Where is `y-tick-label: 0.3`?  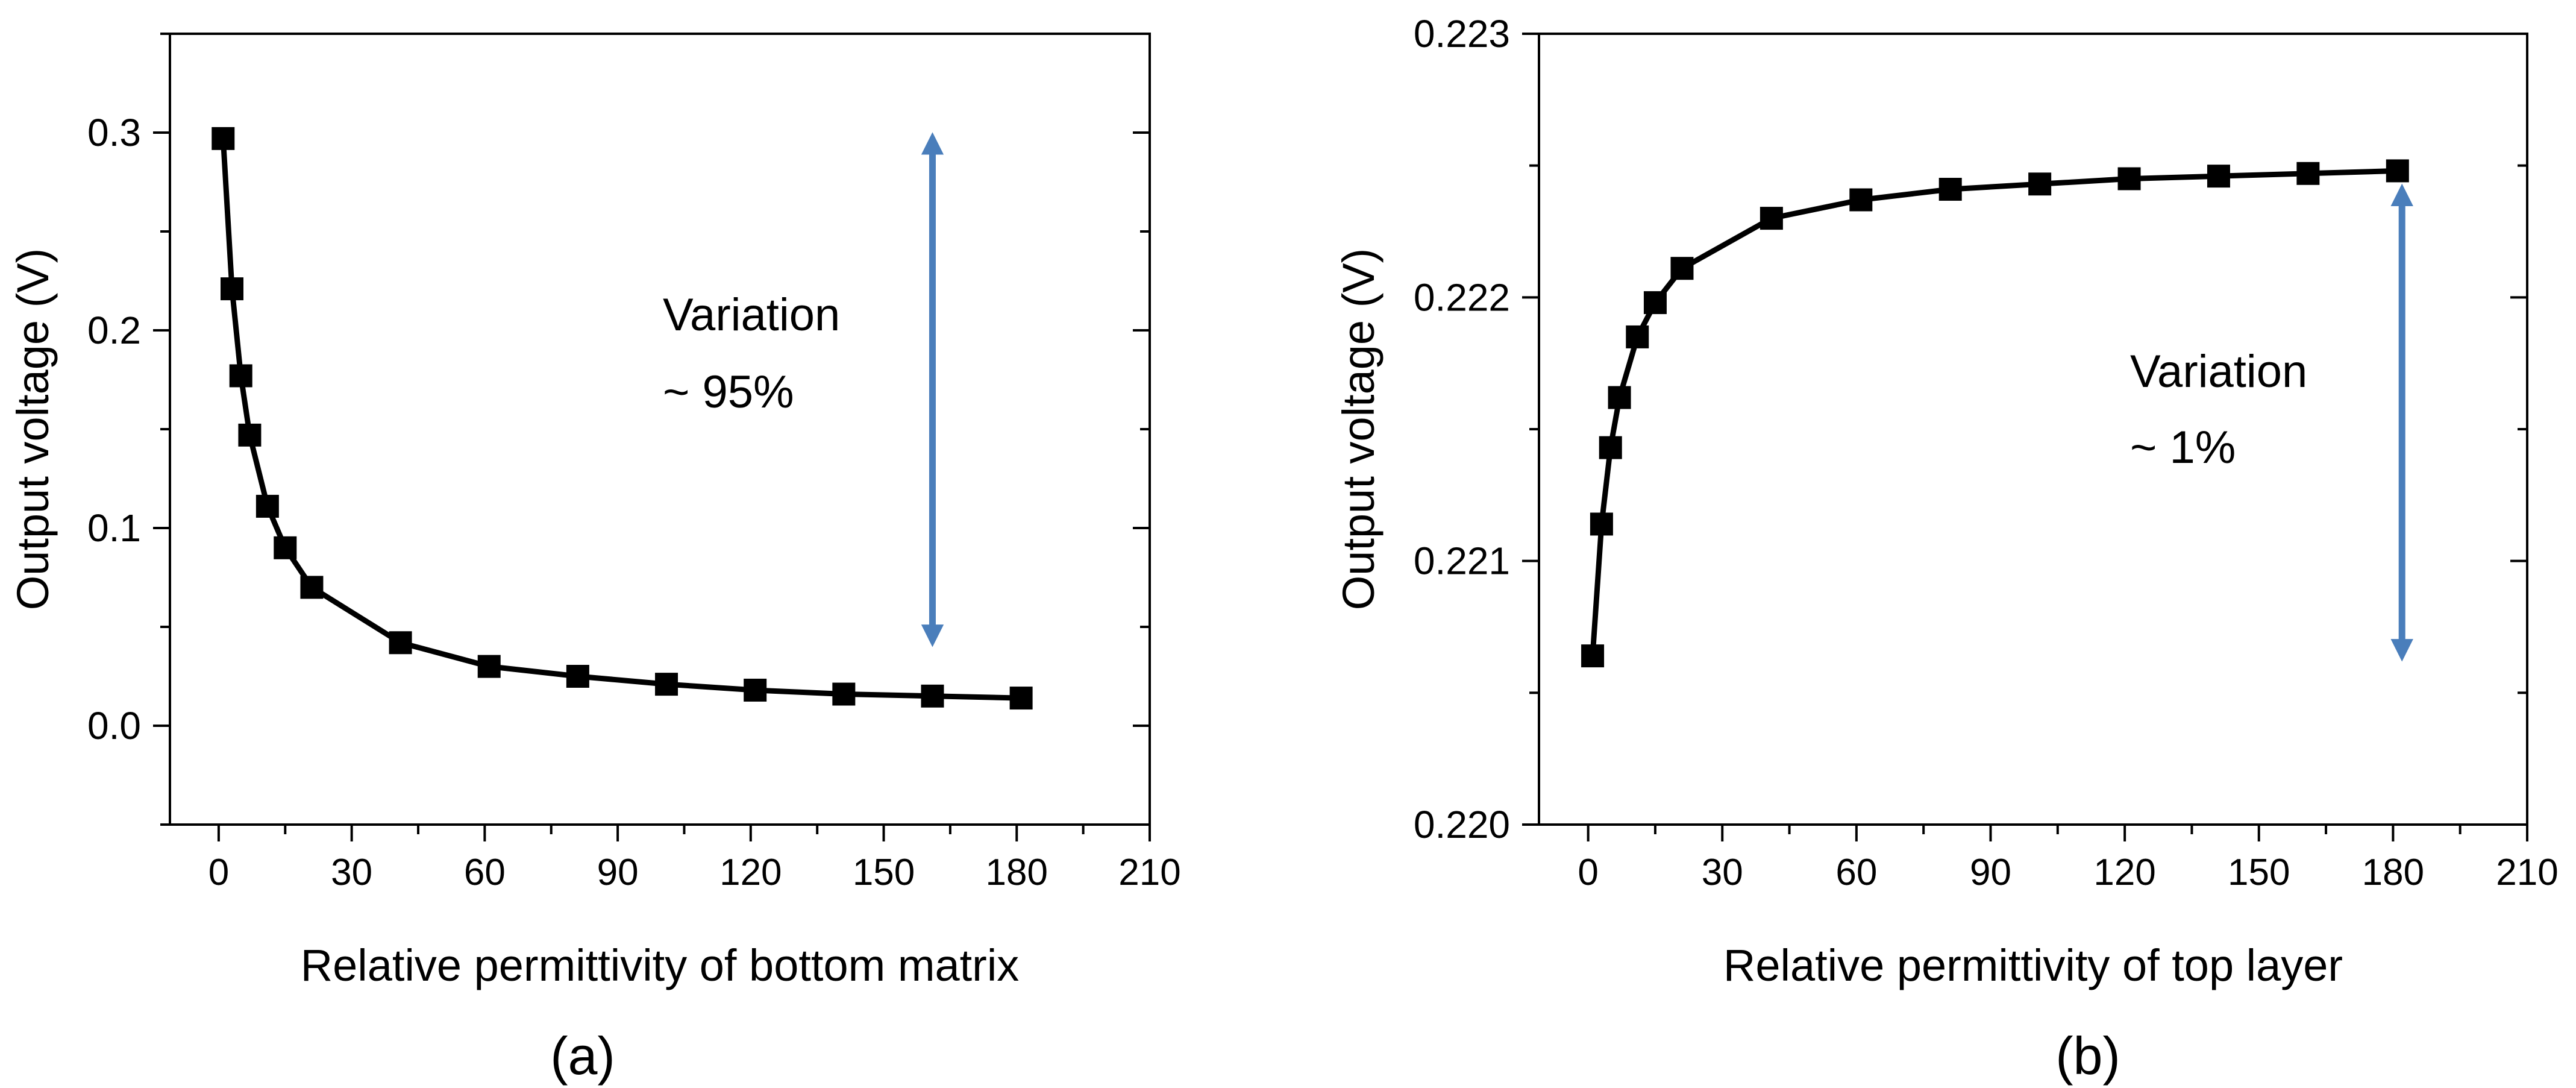 y-tick-label: 0.3 is located at coordinates (114, 132).